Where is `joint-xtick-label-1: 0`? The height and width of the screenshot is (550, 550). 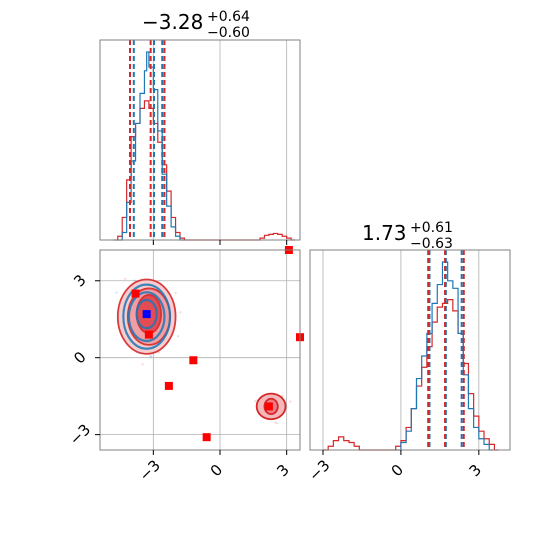 joint-xtick-label-1: 0 is located at coordinates (216, 470).